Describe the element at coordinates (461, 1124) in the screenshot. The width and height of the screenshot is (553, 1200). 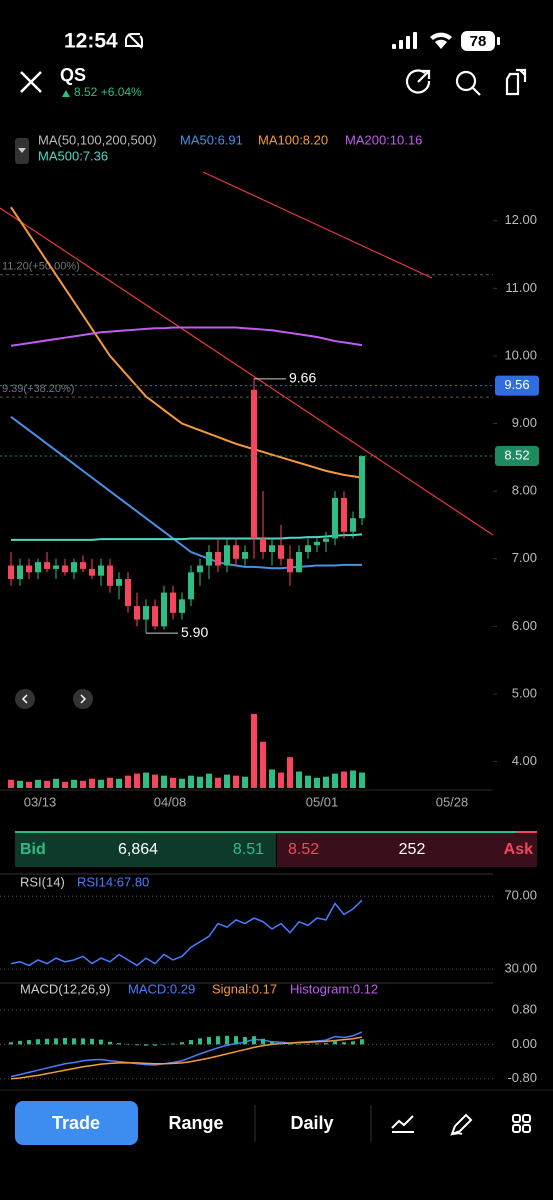
I see `draw-button` at that location.